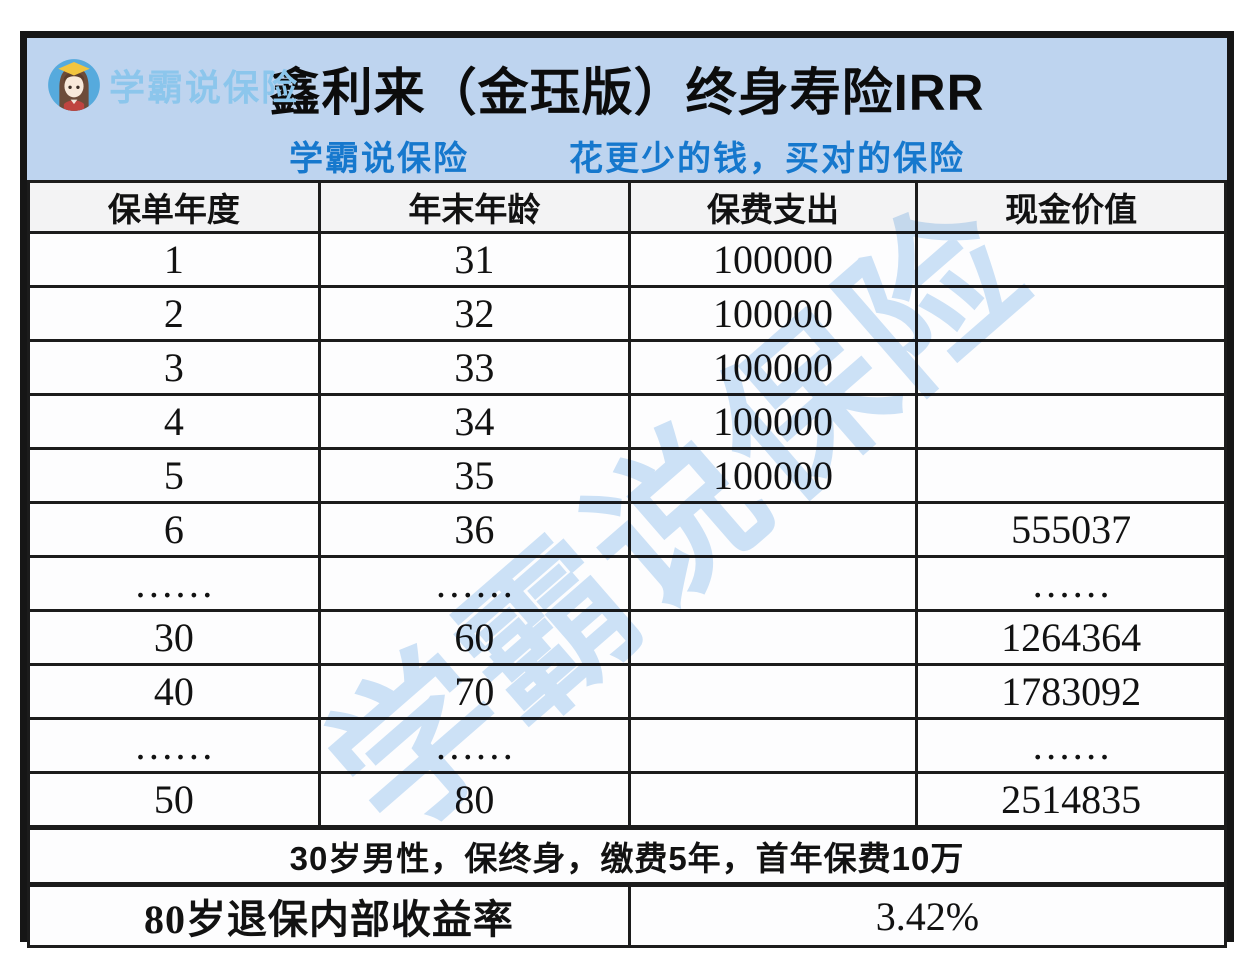 The image size is (1248, 960). Describe the element at coordinates (474, 207) in the screenshot. I see `col-header-age: 年末年龄` at that location.